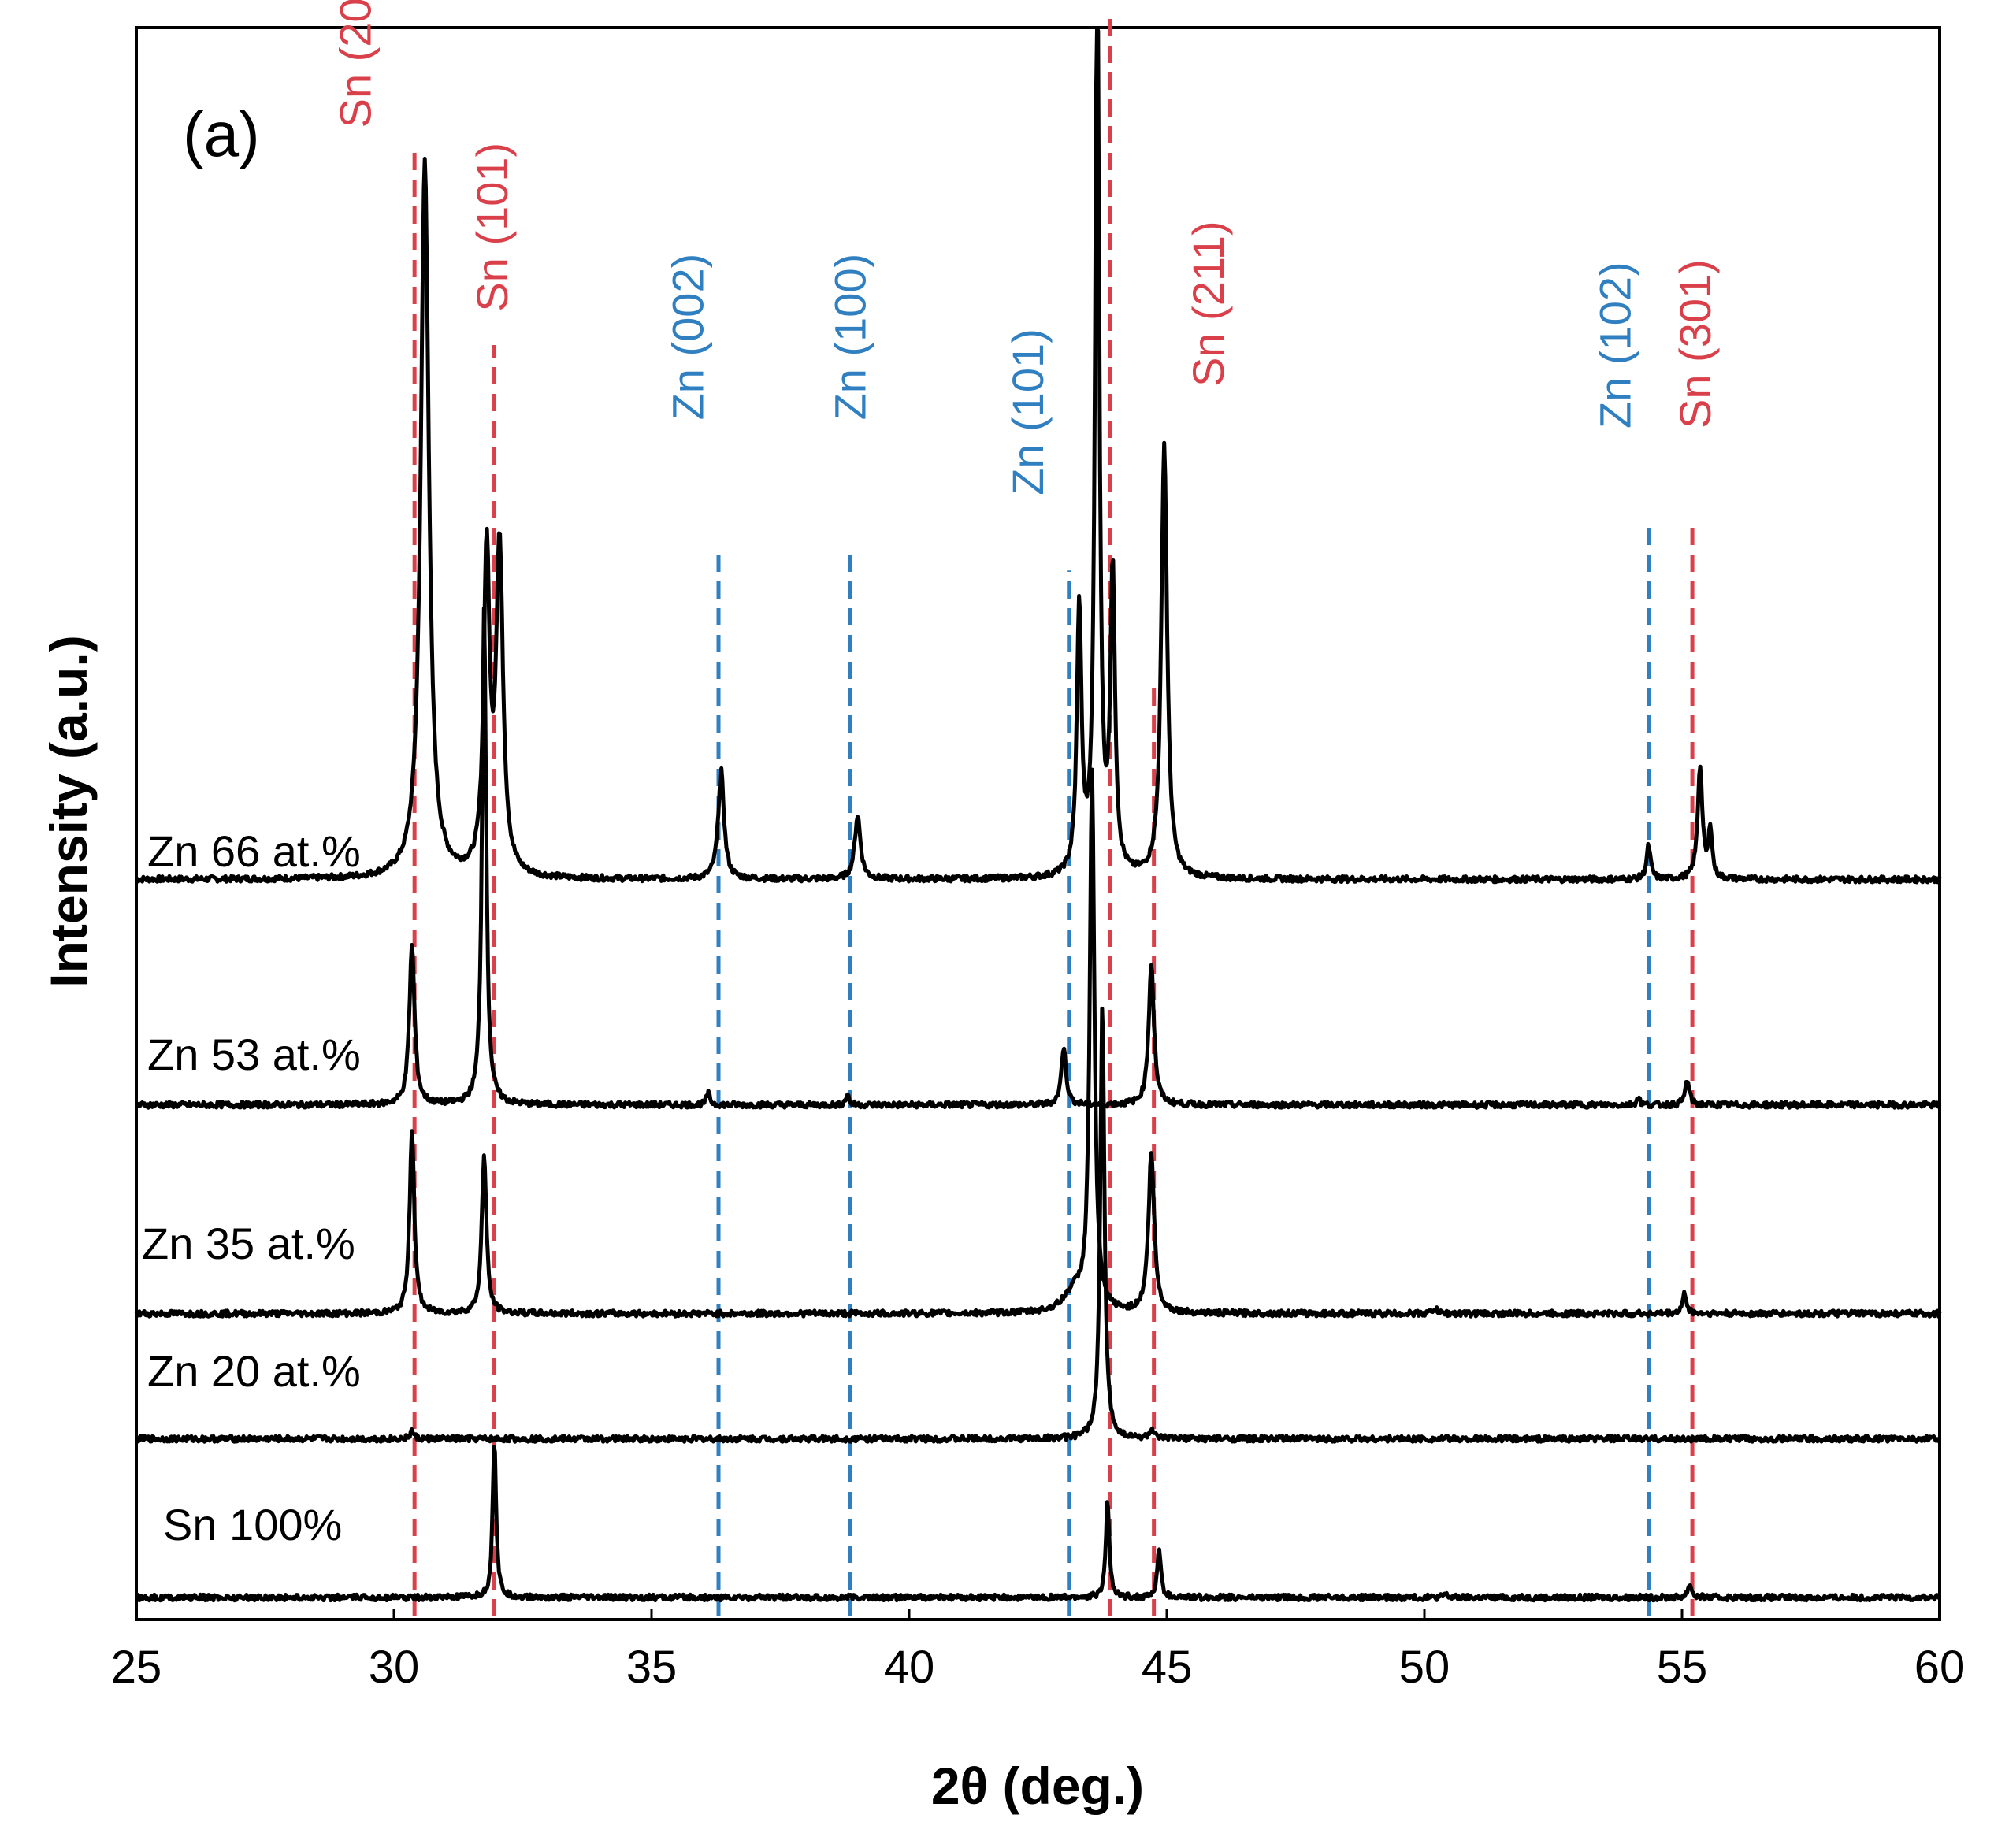 This screenshot has width=1994, height=1848. I want to click on panel-label: (a), so click(221, 134).